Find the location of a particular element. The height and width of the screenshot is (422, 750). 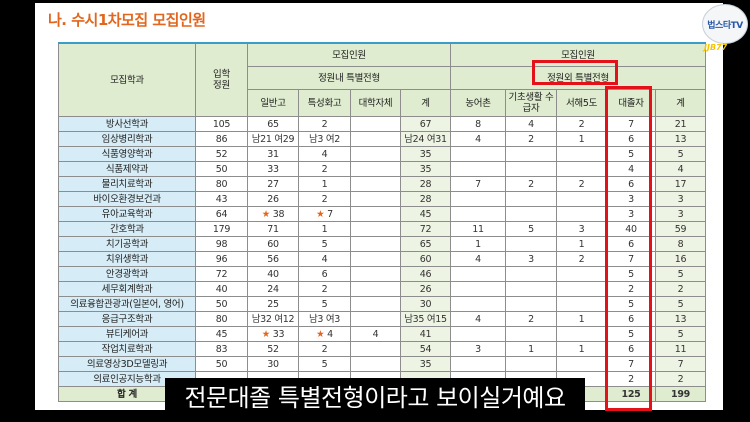

value-cell: 179 is located at coordinates (221, 229).